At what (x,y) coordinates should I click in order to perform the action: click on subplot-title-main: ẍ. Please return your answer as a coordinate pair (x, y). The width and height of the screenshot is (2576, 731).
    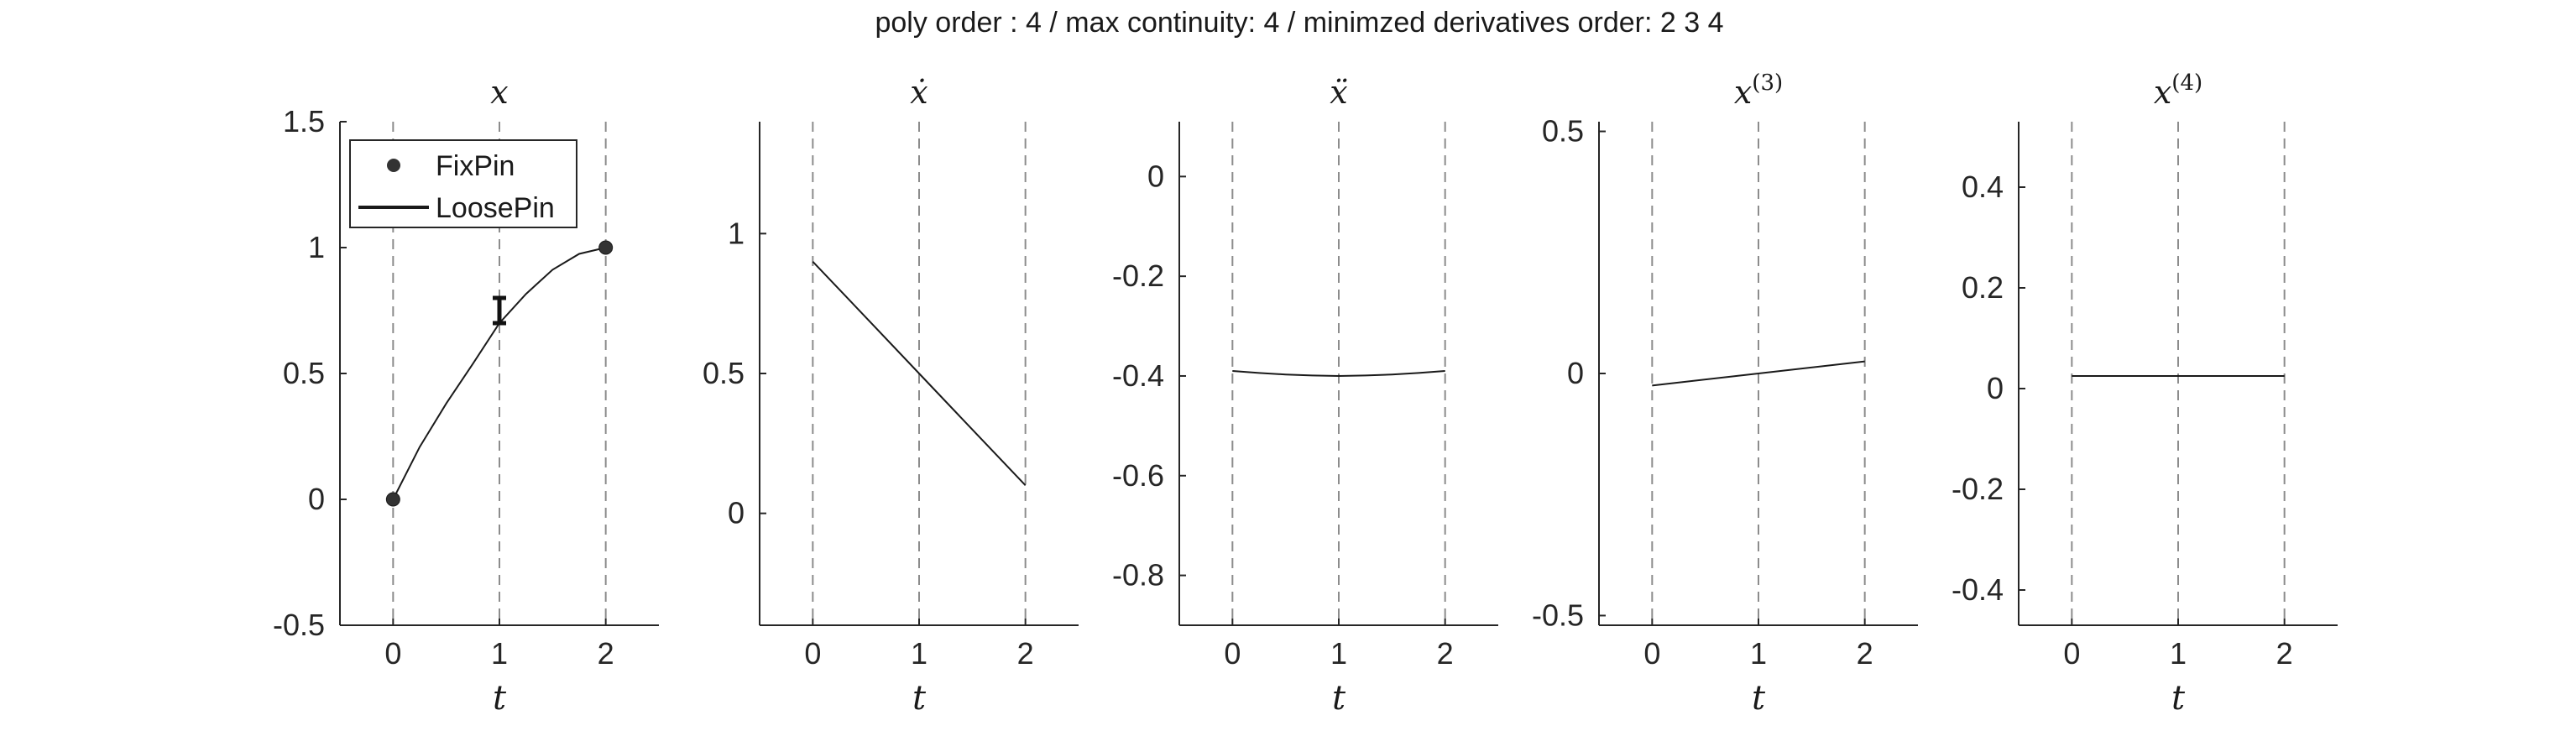
    Looking at the image, I should click on (1338, 92).